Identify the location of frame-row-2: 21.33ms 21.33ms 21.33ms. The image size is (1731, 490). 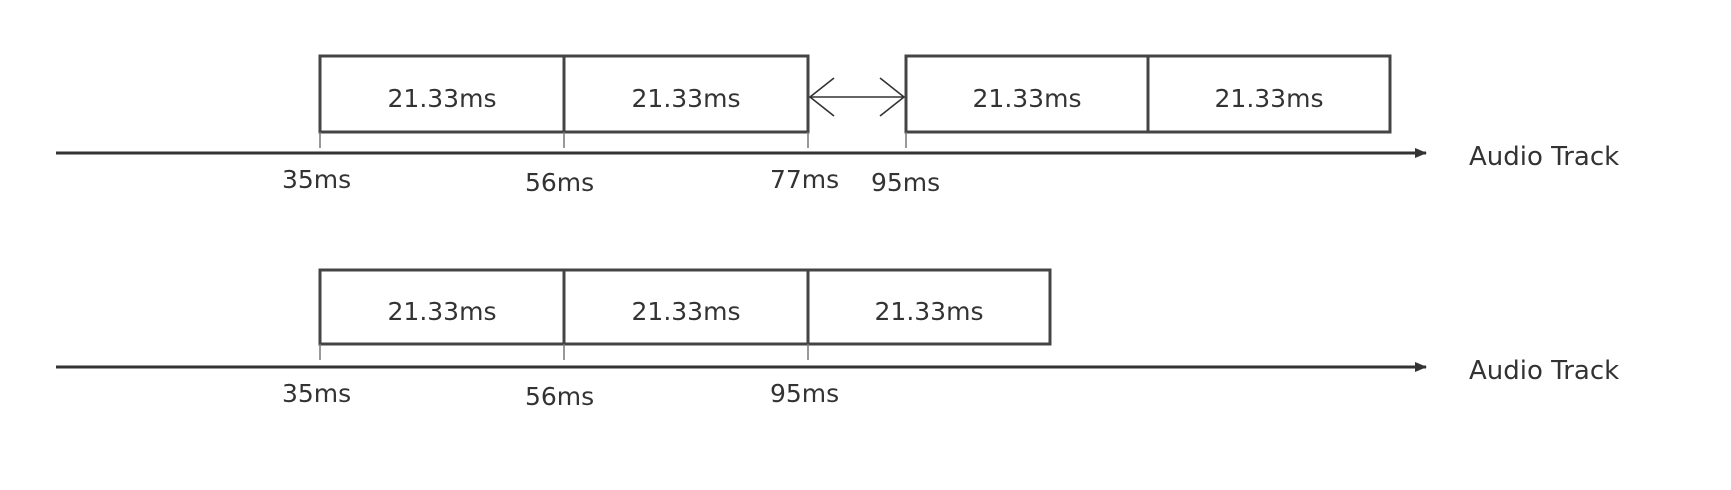
(685, 307).